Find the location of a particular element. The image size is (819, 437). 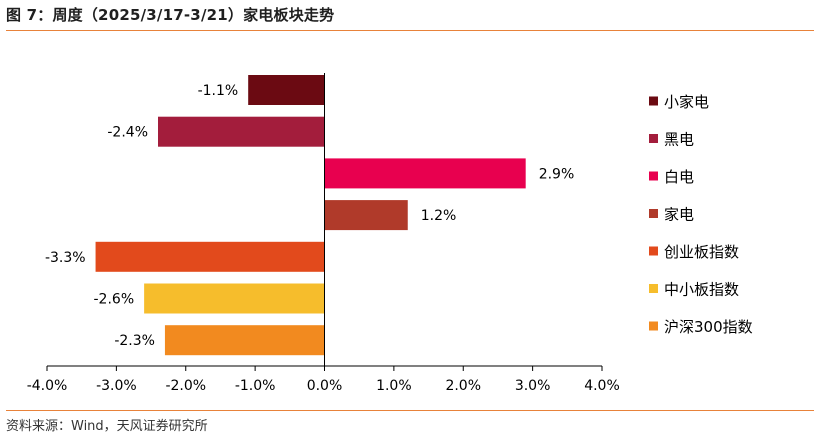

x-tick-label-1: -4.0% is located at coordinates (47, 386).